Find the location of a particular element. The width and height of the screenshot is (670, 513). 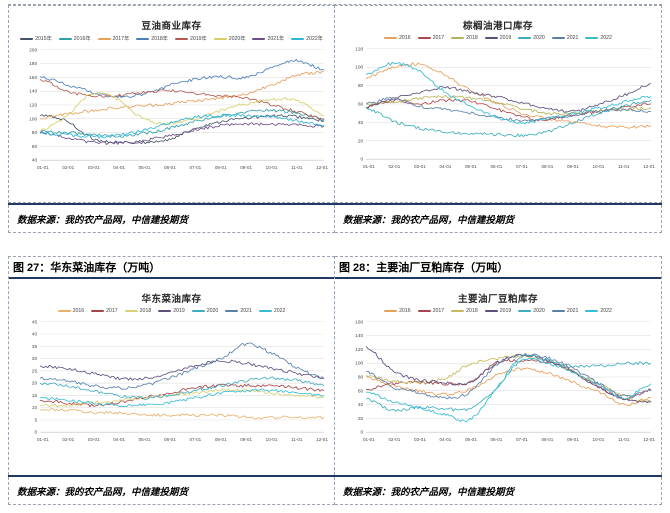

legend-item: 2016 is located at coordinates (397, 38).